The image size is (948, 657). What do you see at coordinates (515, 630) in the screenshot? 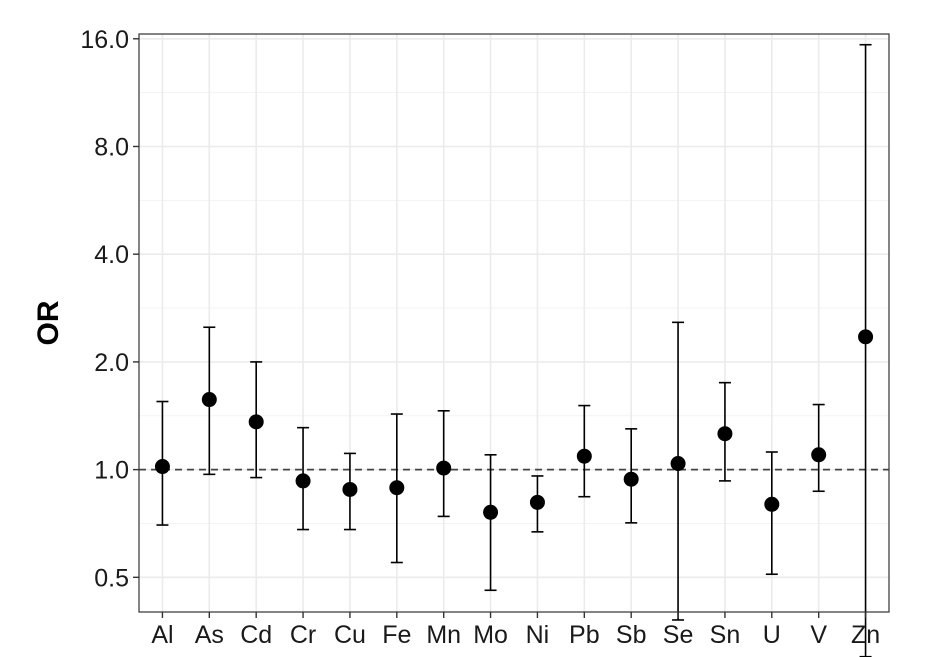
I see `x-axis: Al As Cd Cr Cu Fe Mn Mo Ni Pb Sb Se Sn U V Zn` at bounding box center [515, 630].